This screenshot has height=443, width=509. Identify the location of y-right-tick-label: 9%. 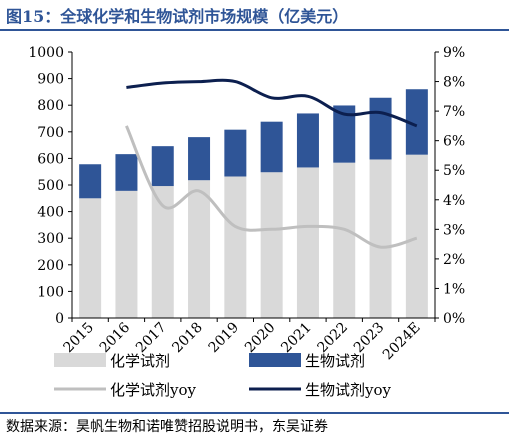
(454, 53).